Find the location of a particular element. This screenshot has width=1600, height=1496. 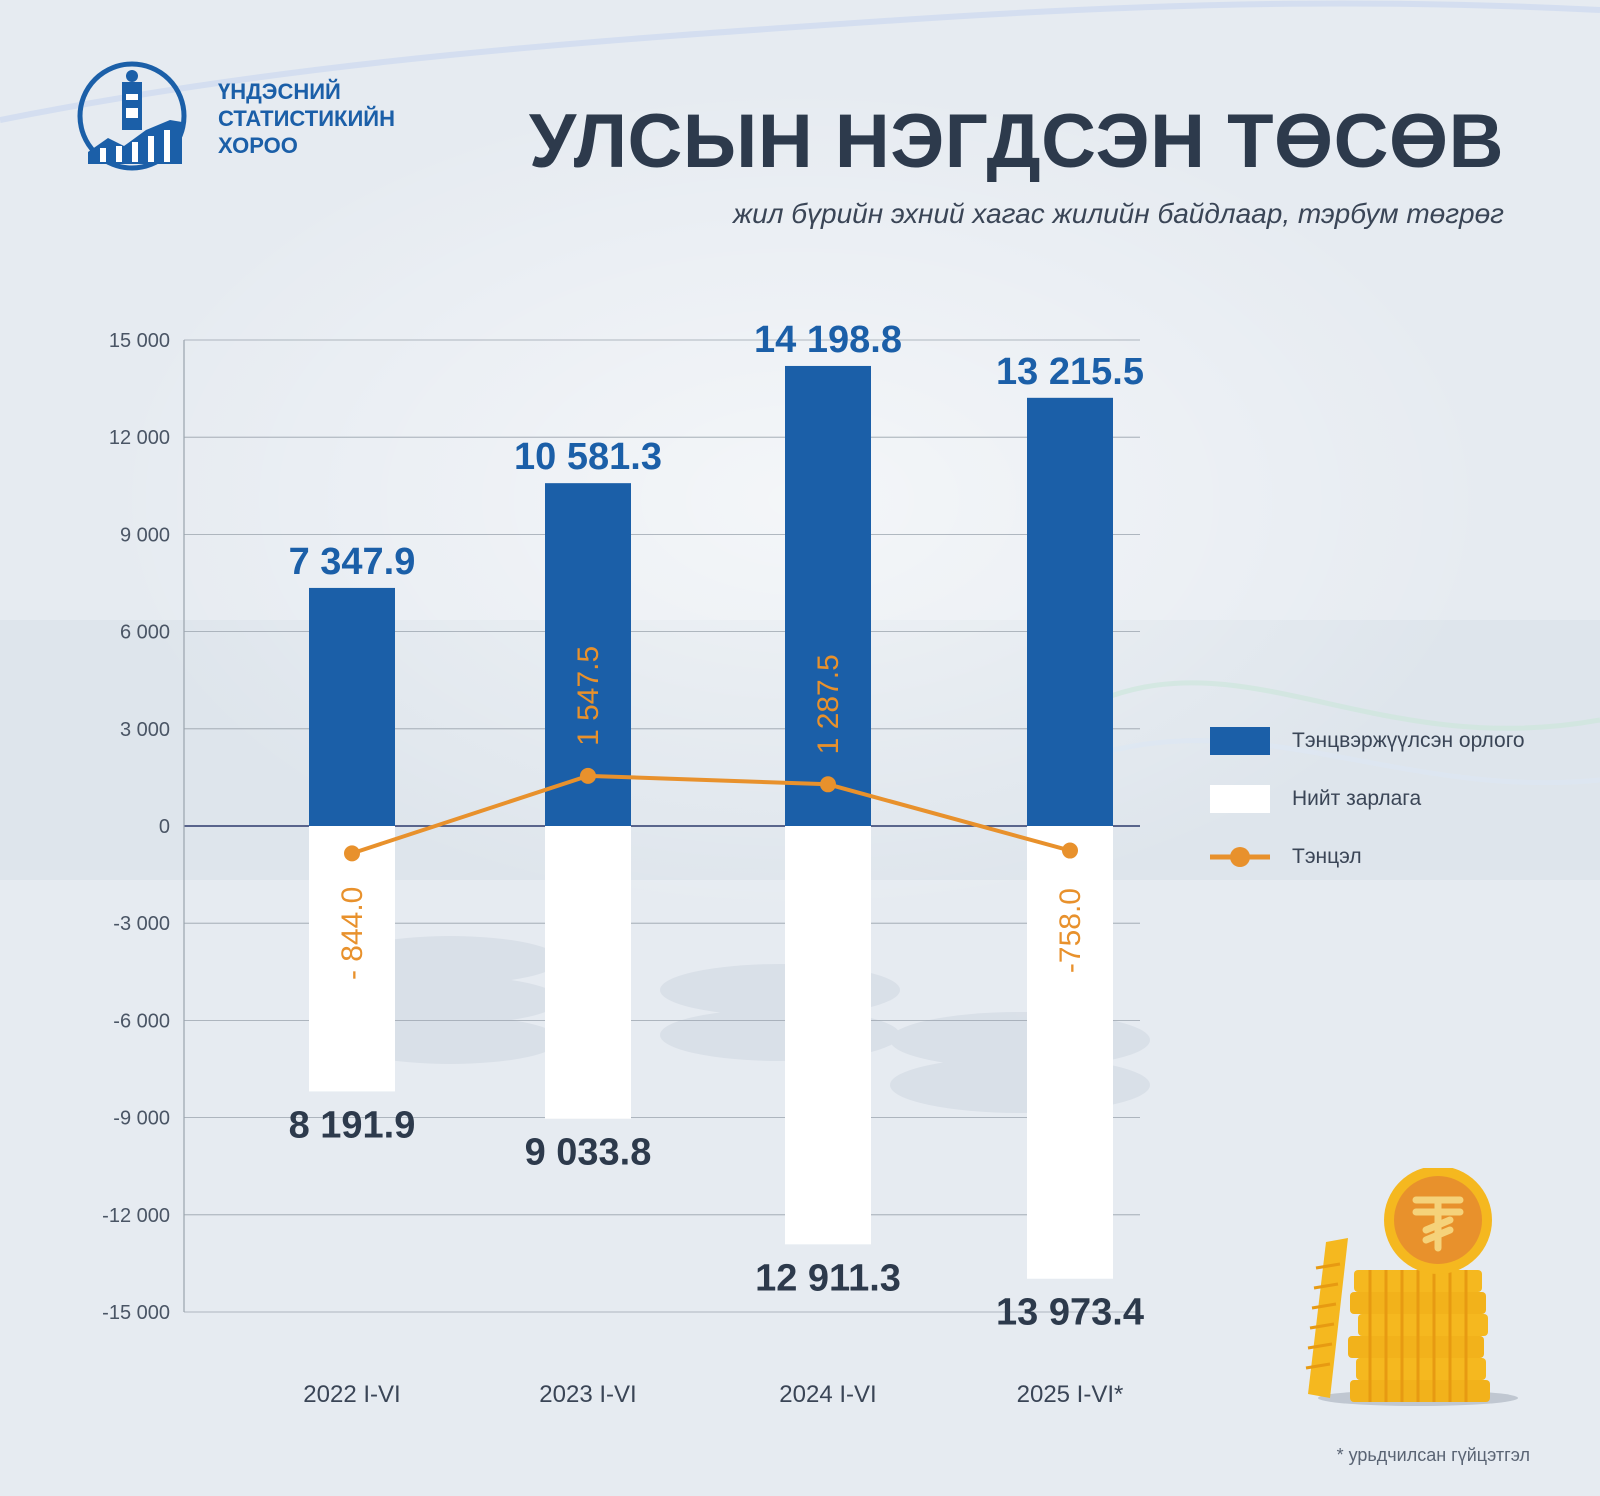

legend-label-revenue: Тэнцвэржүүлсэн орлого is located at coordinates (1408, 740).